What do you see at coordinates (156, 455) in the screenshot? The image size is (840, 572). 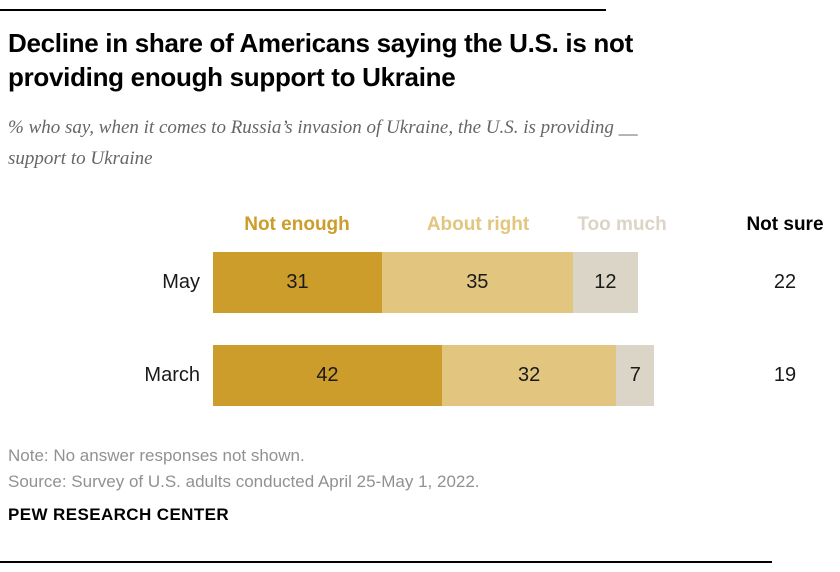 I see `note-text: Note: No answer responses not shown.` at bounding box center [156, 455].